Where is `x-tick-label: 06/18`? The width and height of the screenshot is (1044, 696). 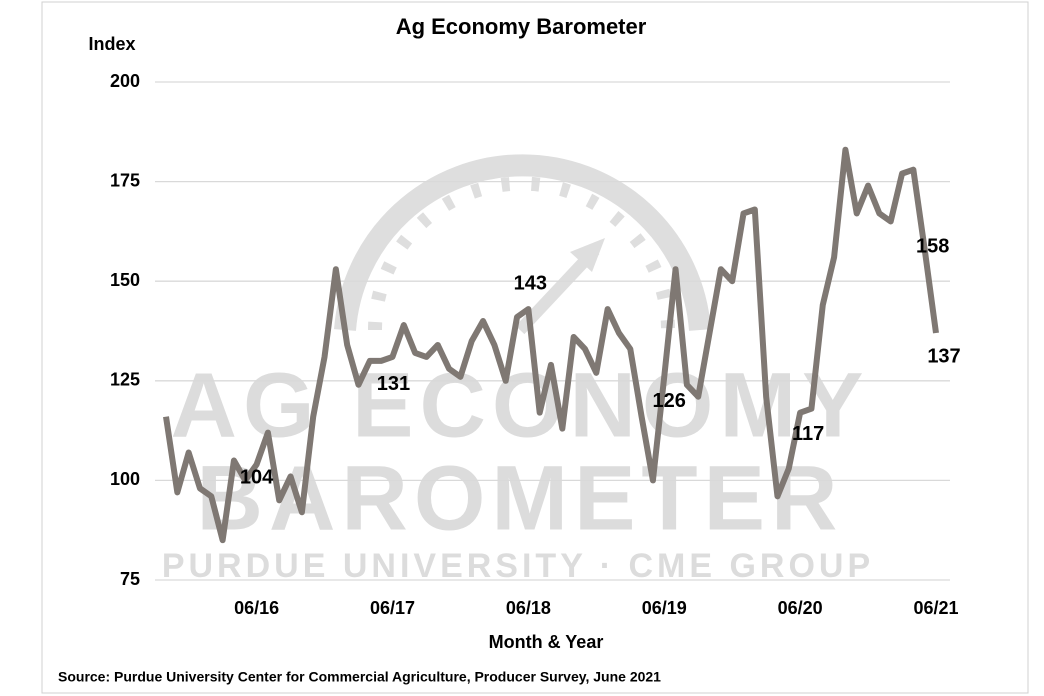
x-tick-label: 06/18 is located at coordinates (528, 608).